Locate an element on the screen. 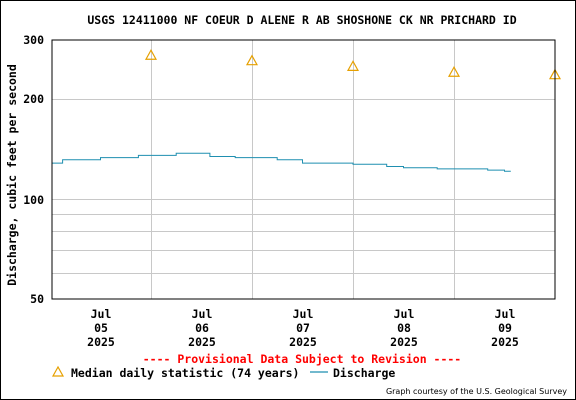  legend-median-label: Median daily statistic (74 years) is located at coordinates (185, 373).